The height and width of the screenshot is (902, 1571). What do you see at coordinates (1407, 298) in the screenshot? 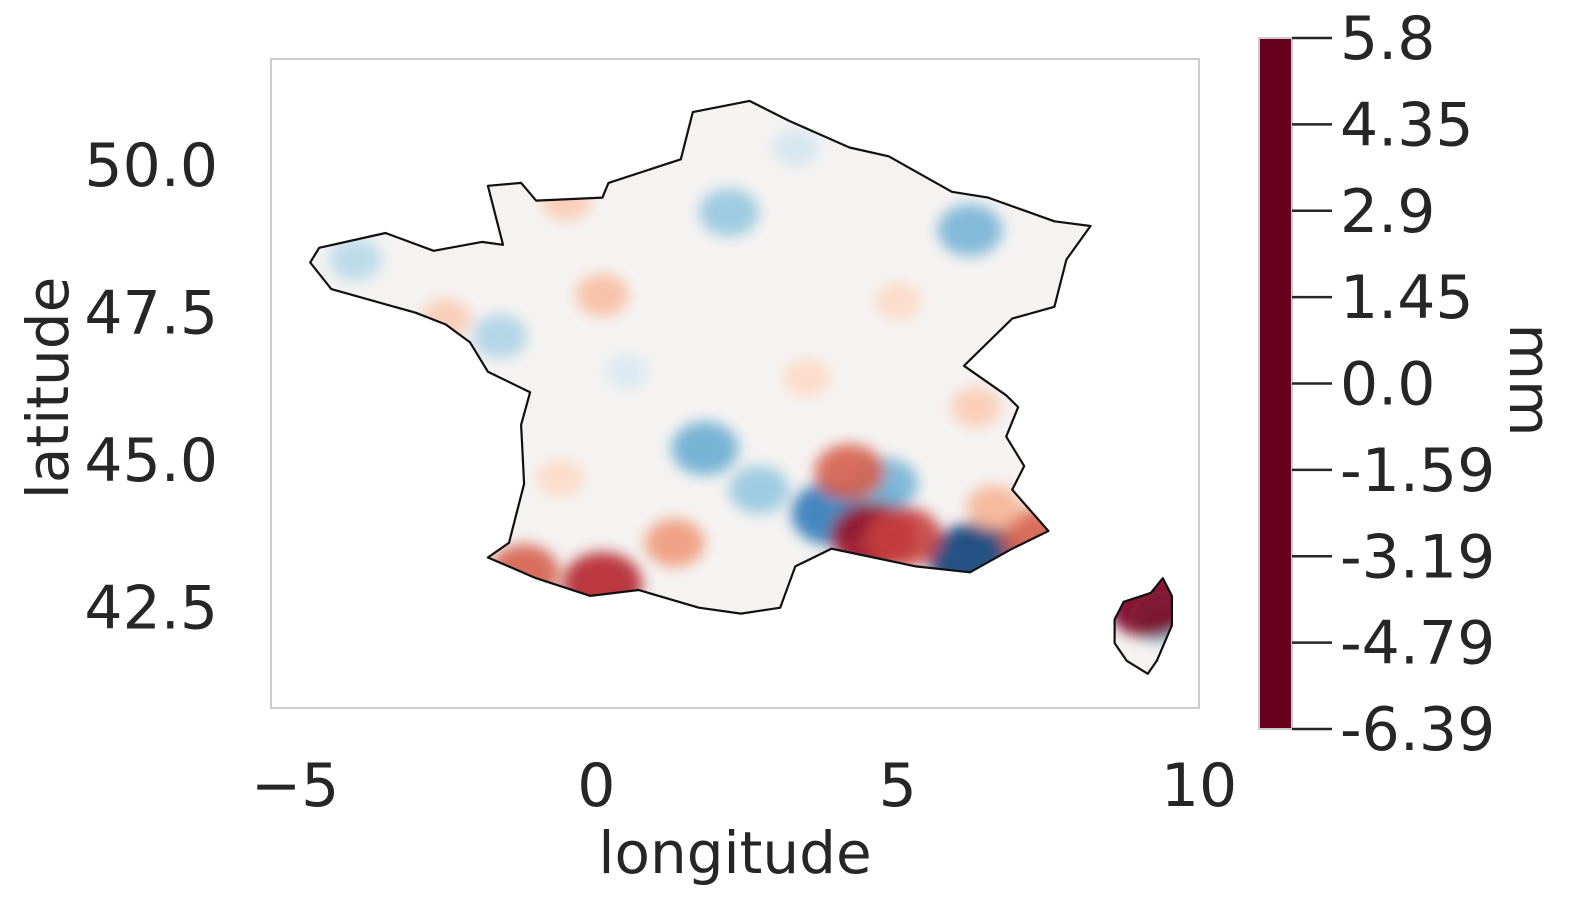
I see `colorbar-tick-label: 1.45` at bounding box center [1407, 298].